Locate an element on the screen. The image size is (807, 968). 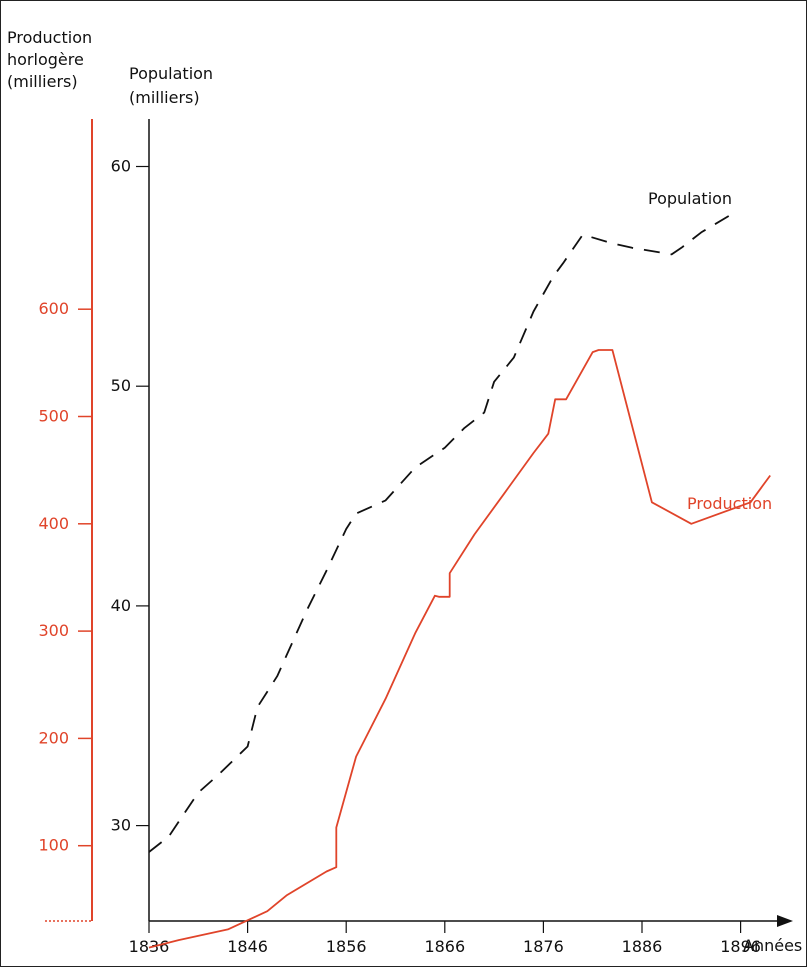
left-axis-tick-label: 600 is located at coordinates (53, 308).